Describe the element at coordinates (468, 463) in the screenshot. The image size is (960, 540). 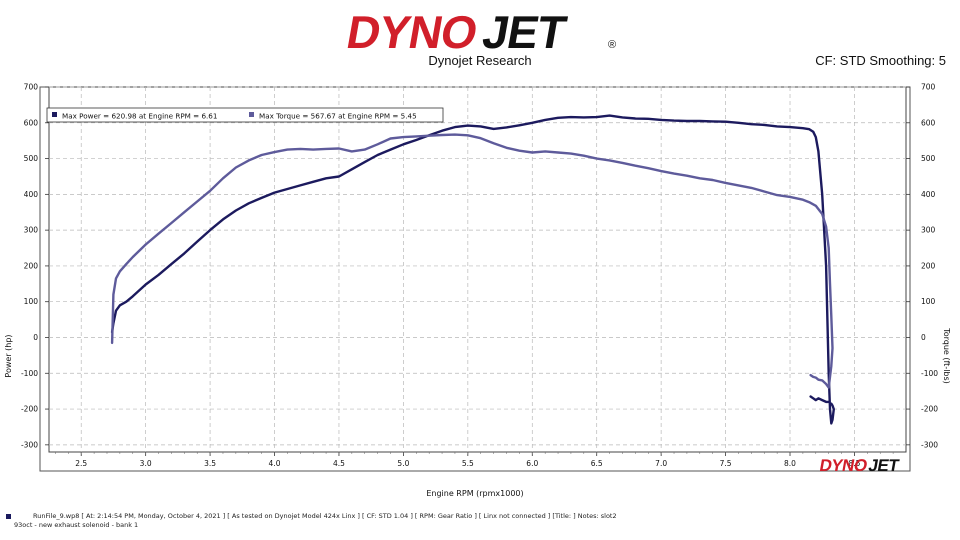
I see `x-tick-label: 5.5` at that location.